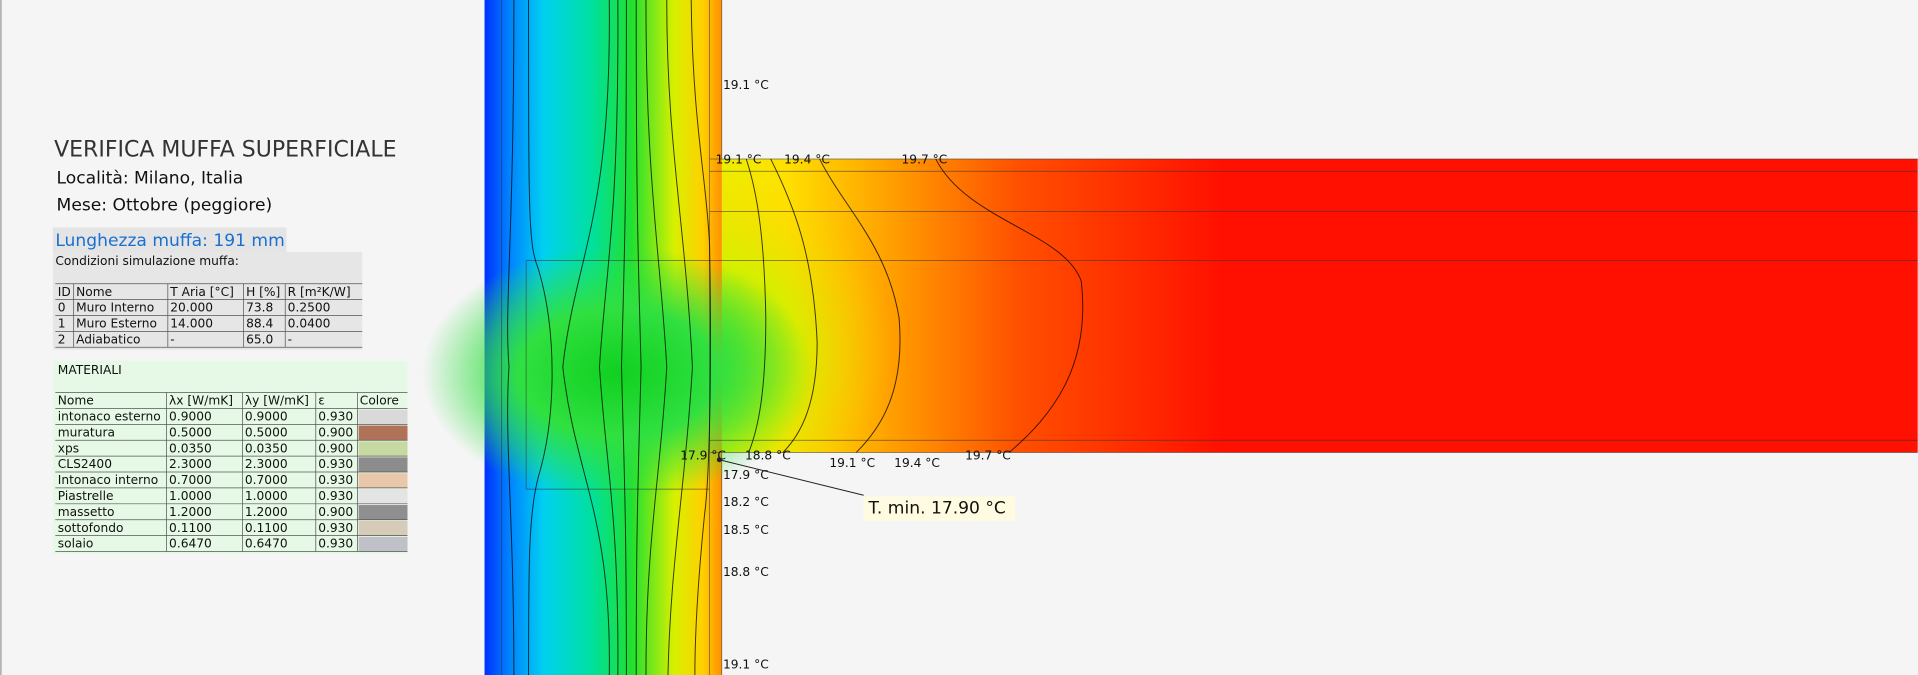 The width and height of the screenshot is (1918, 675). Describe the element at coordinates (379, 401) in the screenshot. I see `column-header: Colore` at that location.